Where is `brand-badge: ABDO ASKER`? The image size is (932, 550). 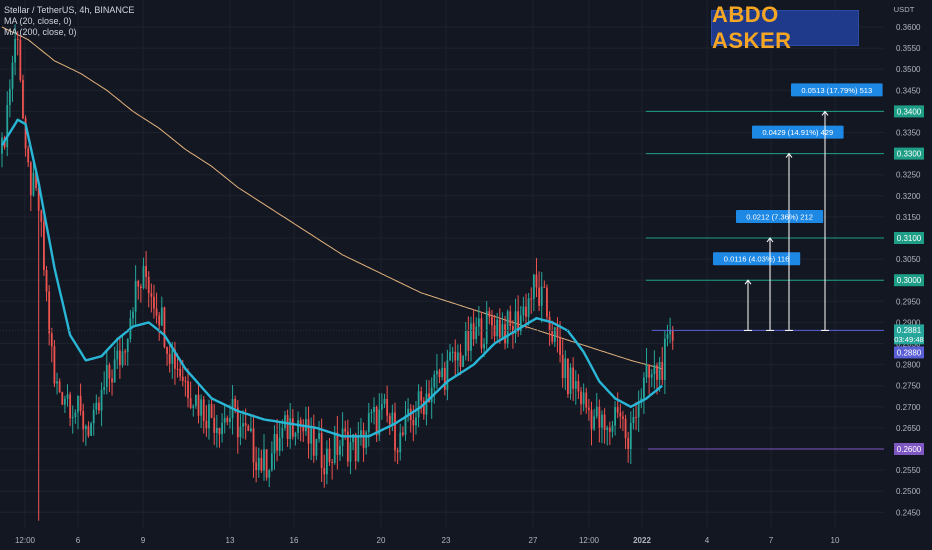
brand-badge: ABDO ASKER is located at coordinates (785, 27).